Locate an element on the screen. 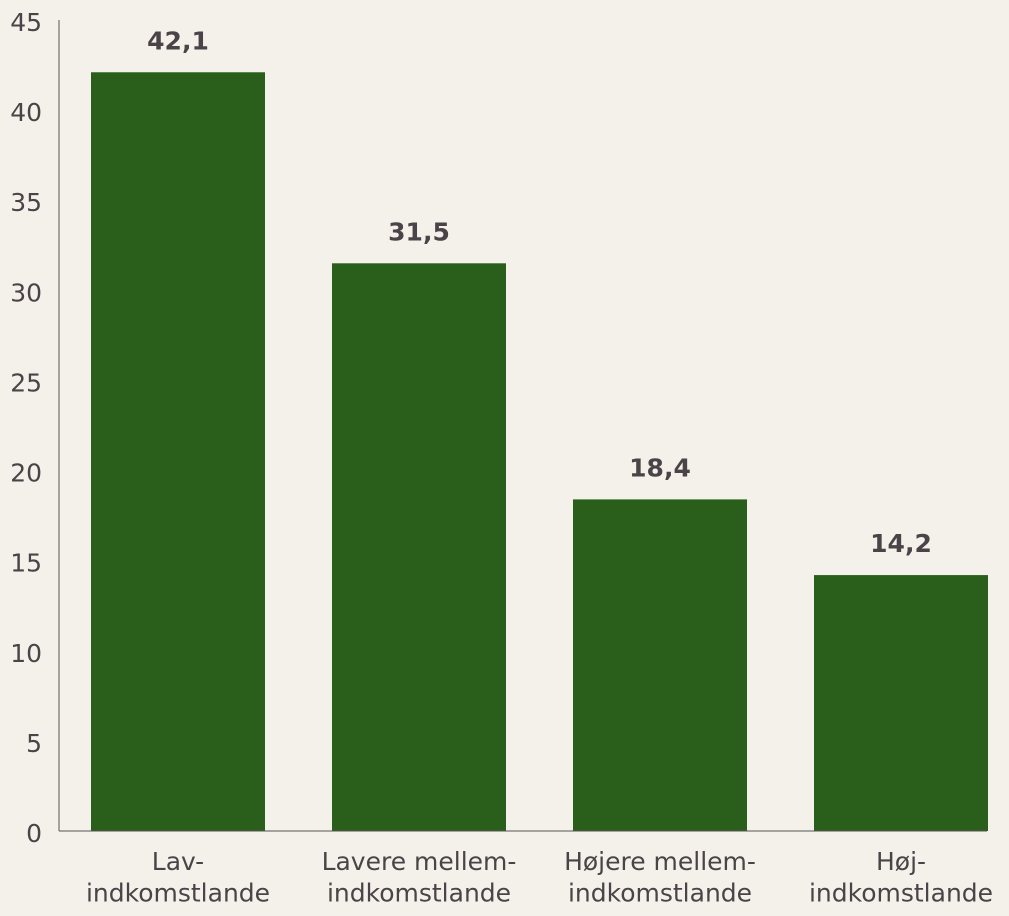 This screenshot has height=916, width=1009. value-label: 42,1 is located at coordinates (178, 40).